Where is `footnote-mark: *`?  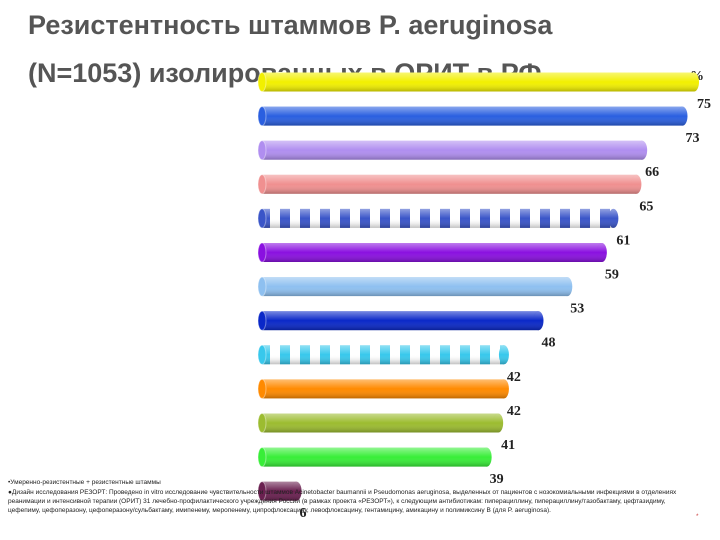
footnote-mark: * is located at coordinates (697, 516).